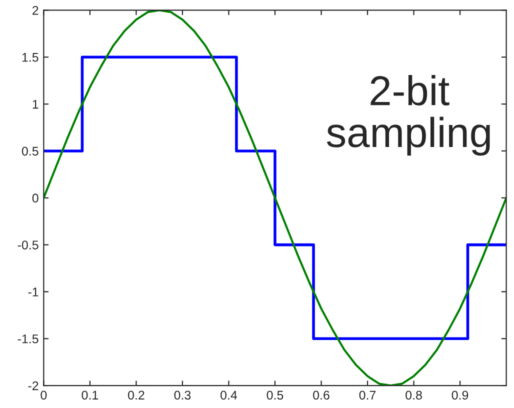 The height and width of the screenshot is (408, 514). Describe the element at coordinates (30, 151) in the screenshot. I see `y-tick-label: 0.5` at that location.